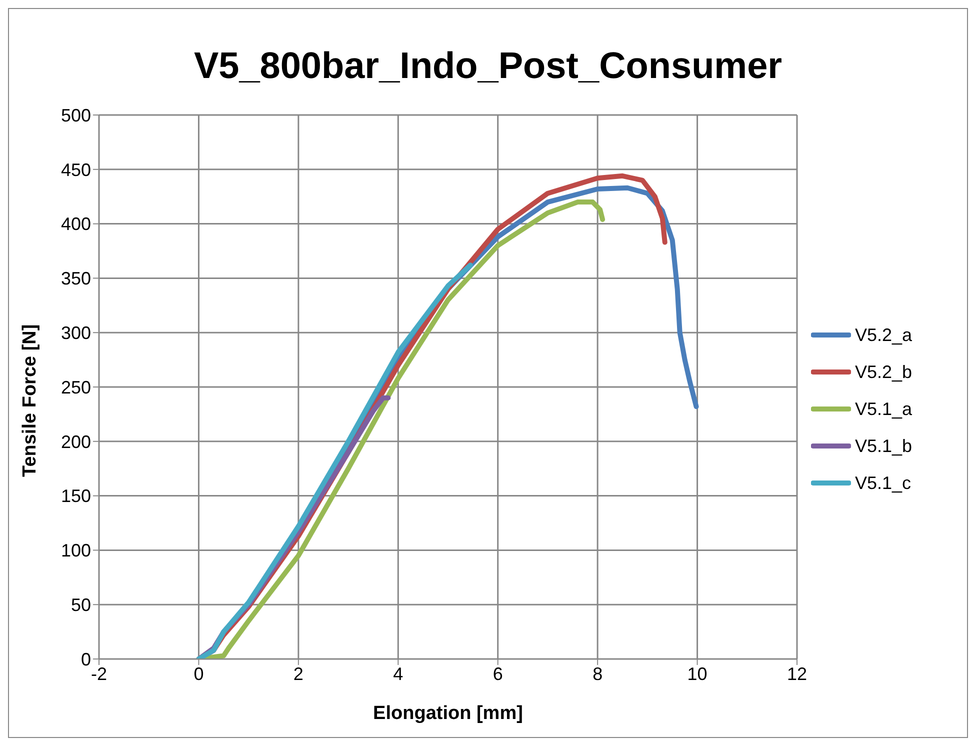 The width and height of the screenshot is (978, 749). I want to click on x-tick-label: 6, so click(497, 674).